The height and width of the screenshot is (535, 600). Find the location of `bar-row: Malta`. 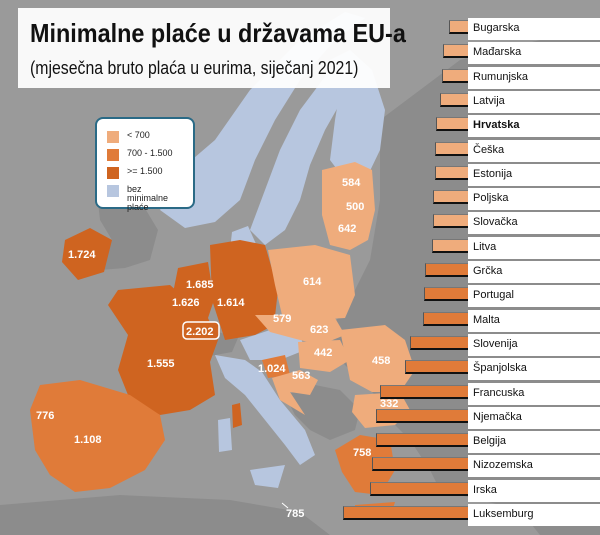

bar-row: Malta is located at coordinates (480, 320).